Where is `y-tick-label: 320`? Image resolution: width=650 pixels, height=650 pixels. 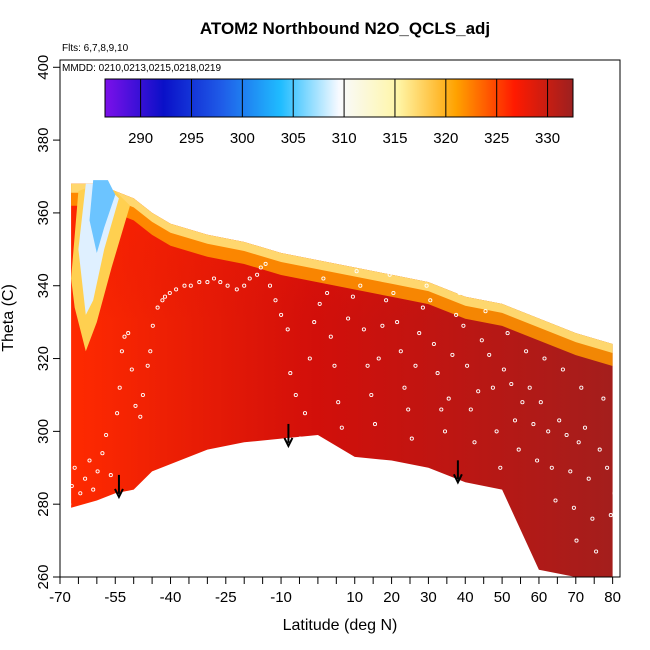
y-tick-label: 320 is located at coordinates (43, 358).